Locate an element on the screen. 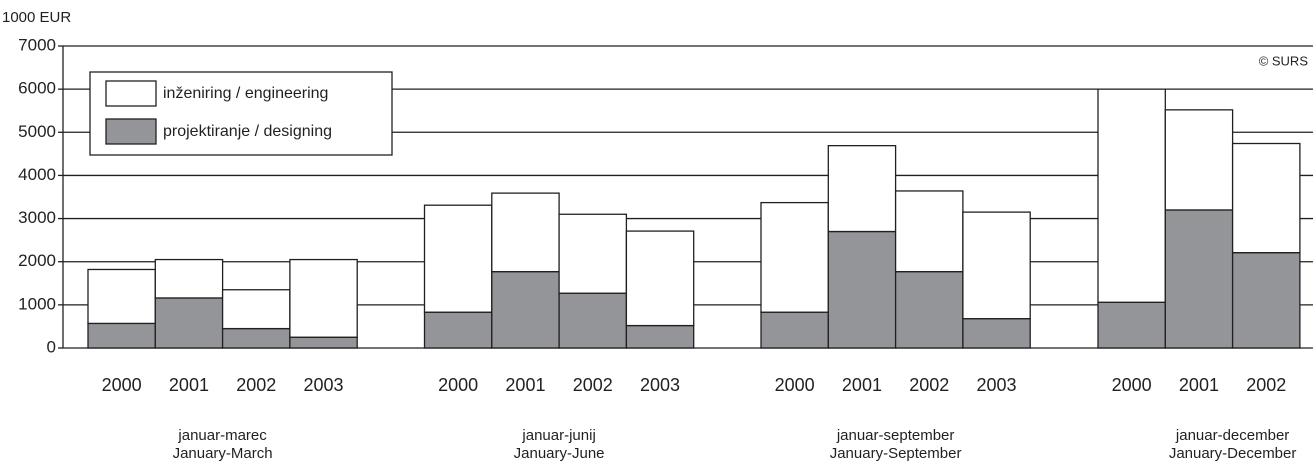 This screenshot has height=463, width=1313. y-tick-label: 1000 is located at coordinates (37, 303).